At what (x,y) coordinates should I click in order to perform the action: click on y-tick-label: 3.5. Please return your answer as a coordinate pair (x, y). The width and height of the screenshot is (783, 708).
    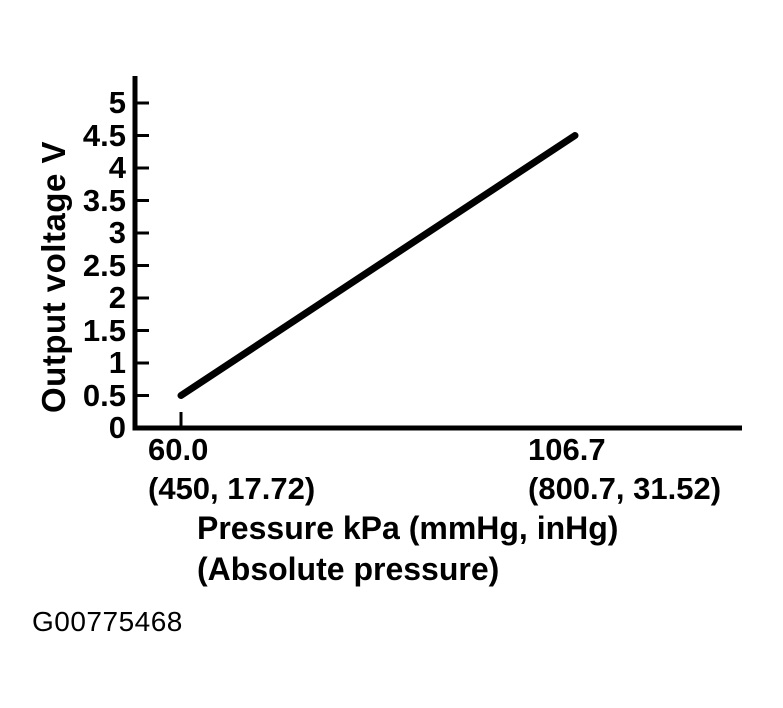
    Looking at the image, I should click on (104, 200).